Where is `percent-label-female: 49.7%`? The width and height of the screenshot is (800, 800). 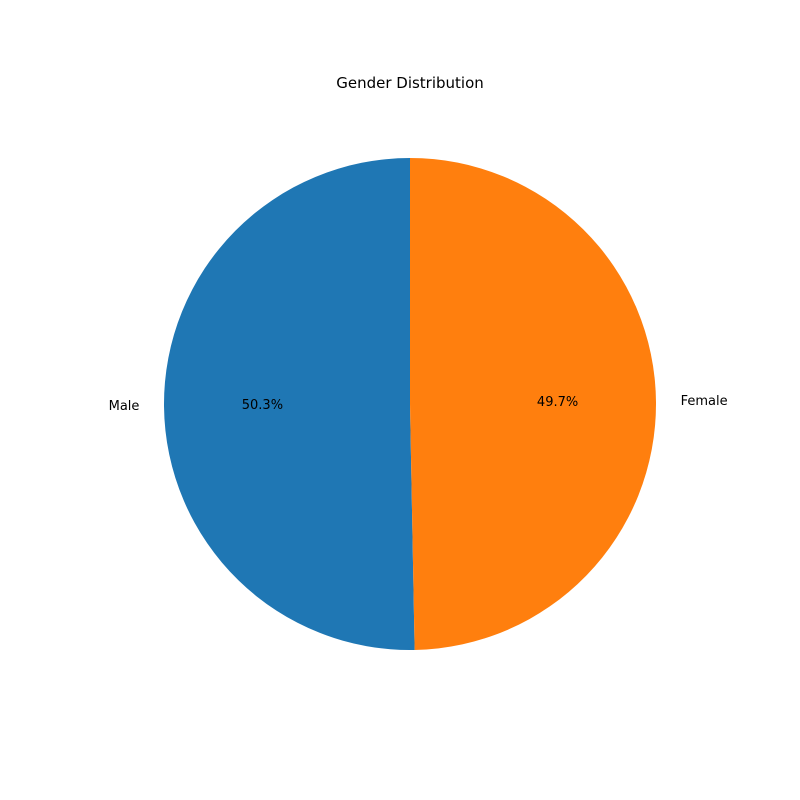
percent-label-female: 49.7% is located at coordinates (557, 402).